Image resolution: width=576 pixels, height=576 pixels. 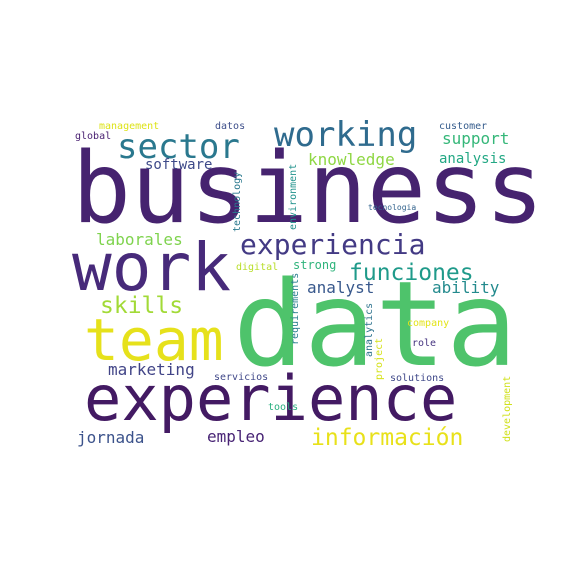 I want to click on word-data: data, so click(x=375, y=324).